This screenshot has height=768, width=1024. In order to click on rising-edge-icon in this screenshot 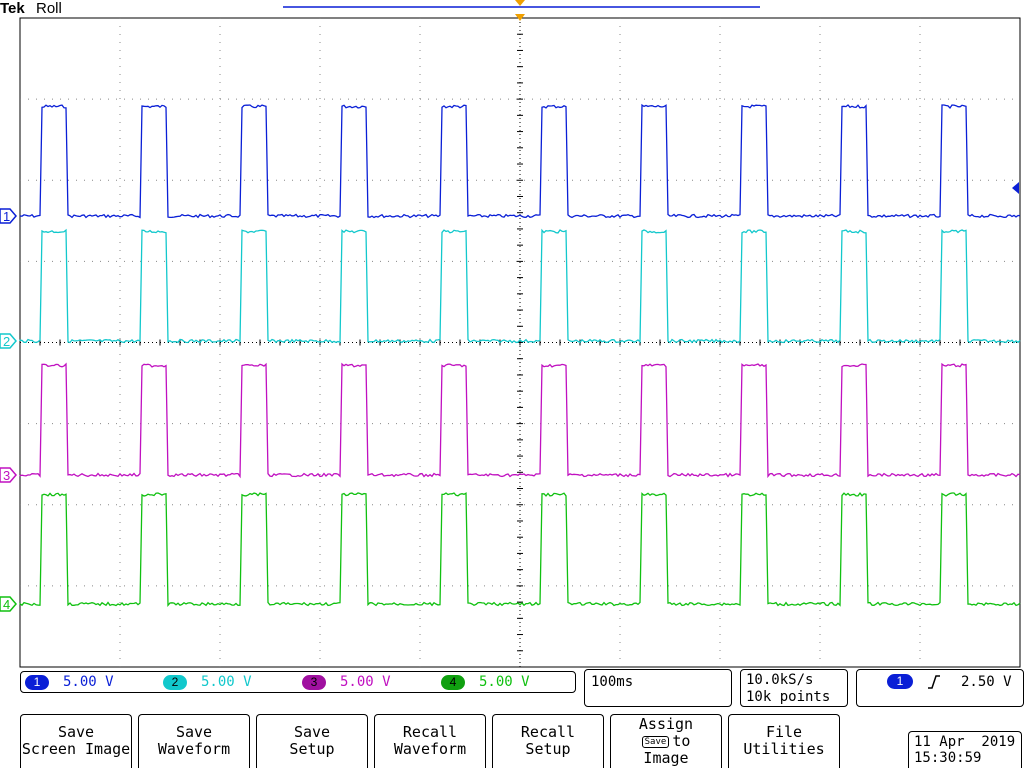, I will do `click(934, 682)`.